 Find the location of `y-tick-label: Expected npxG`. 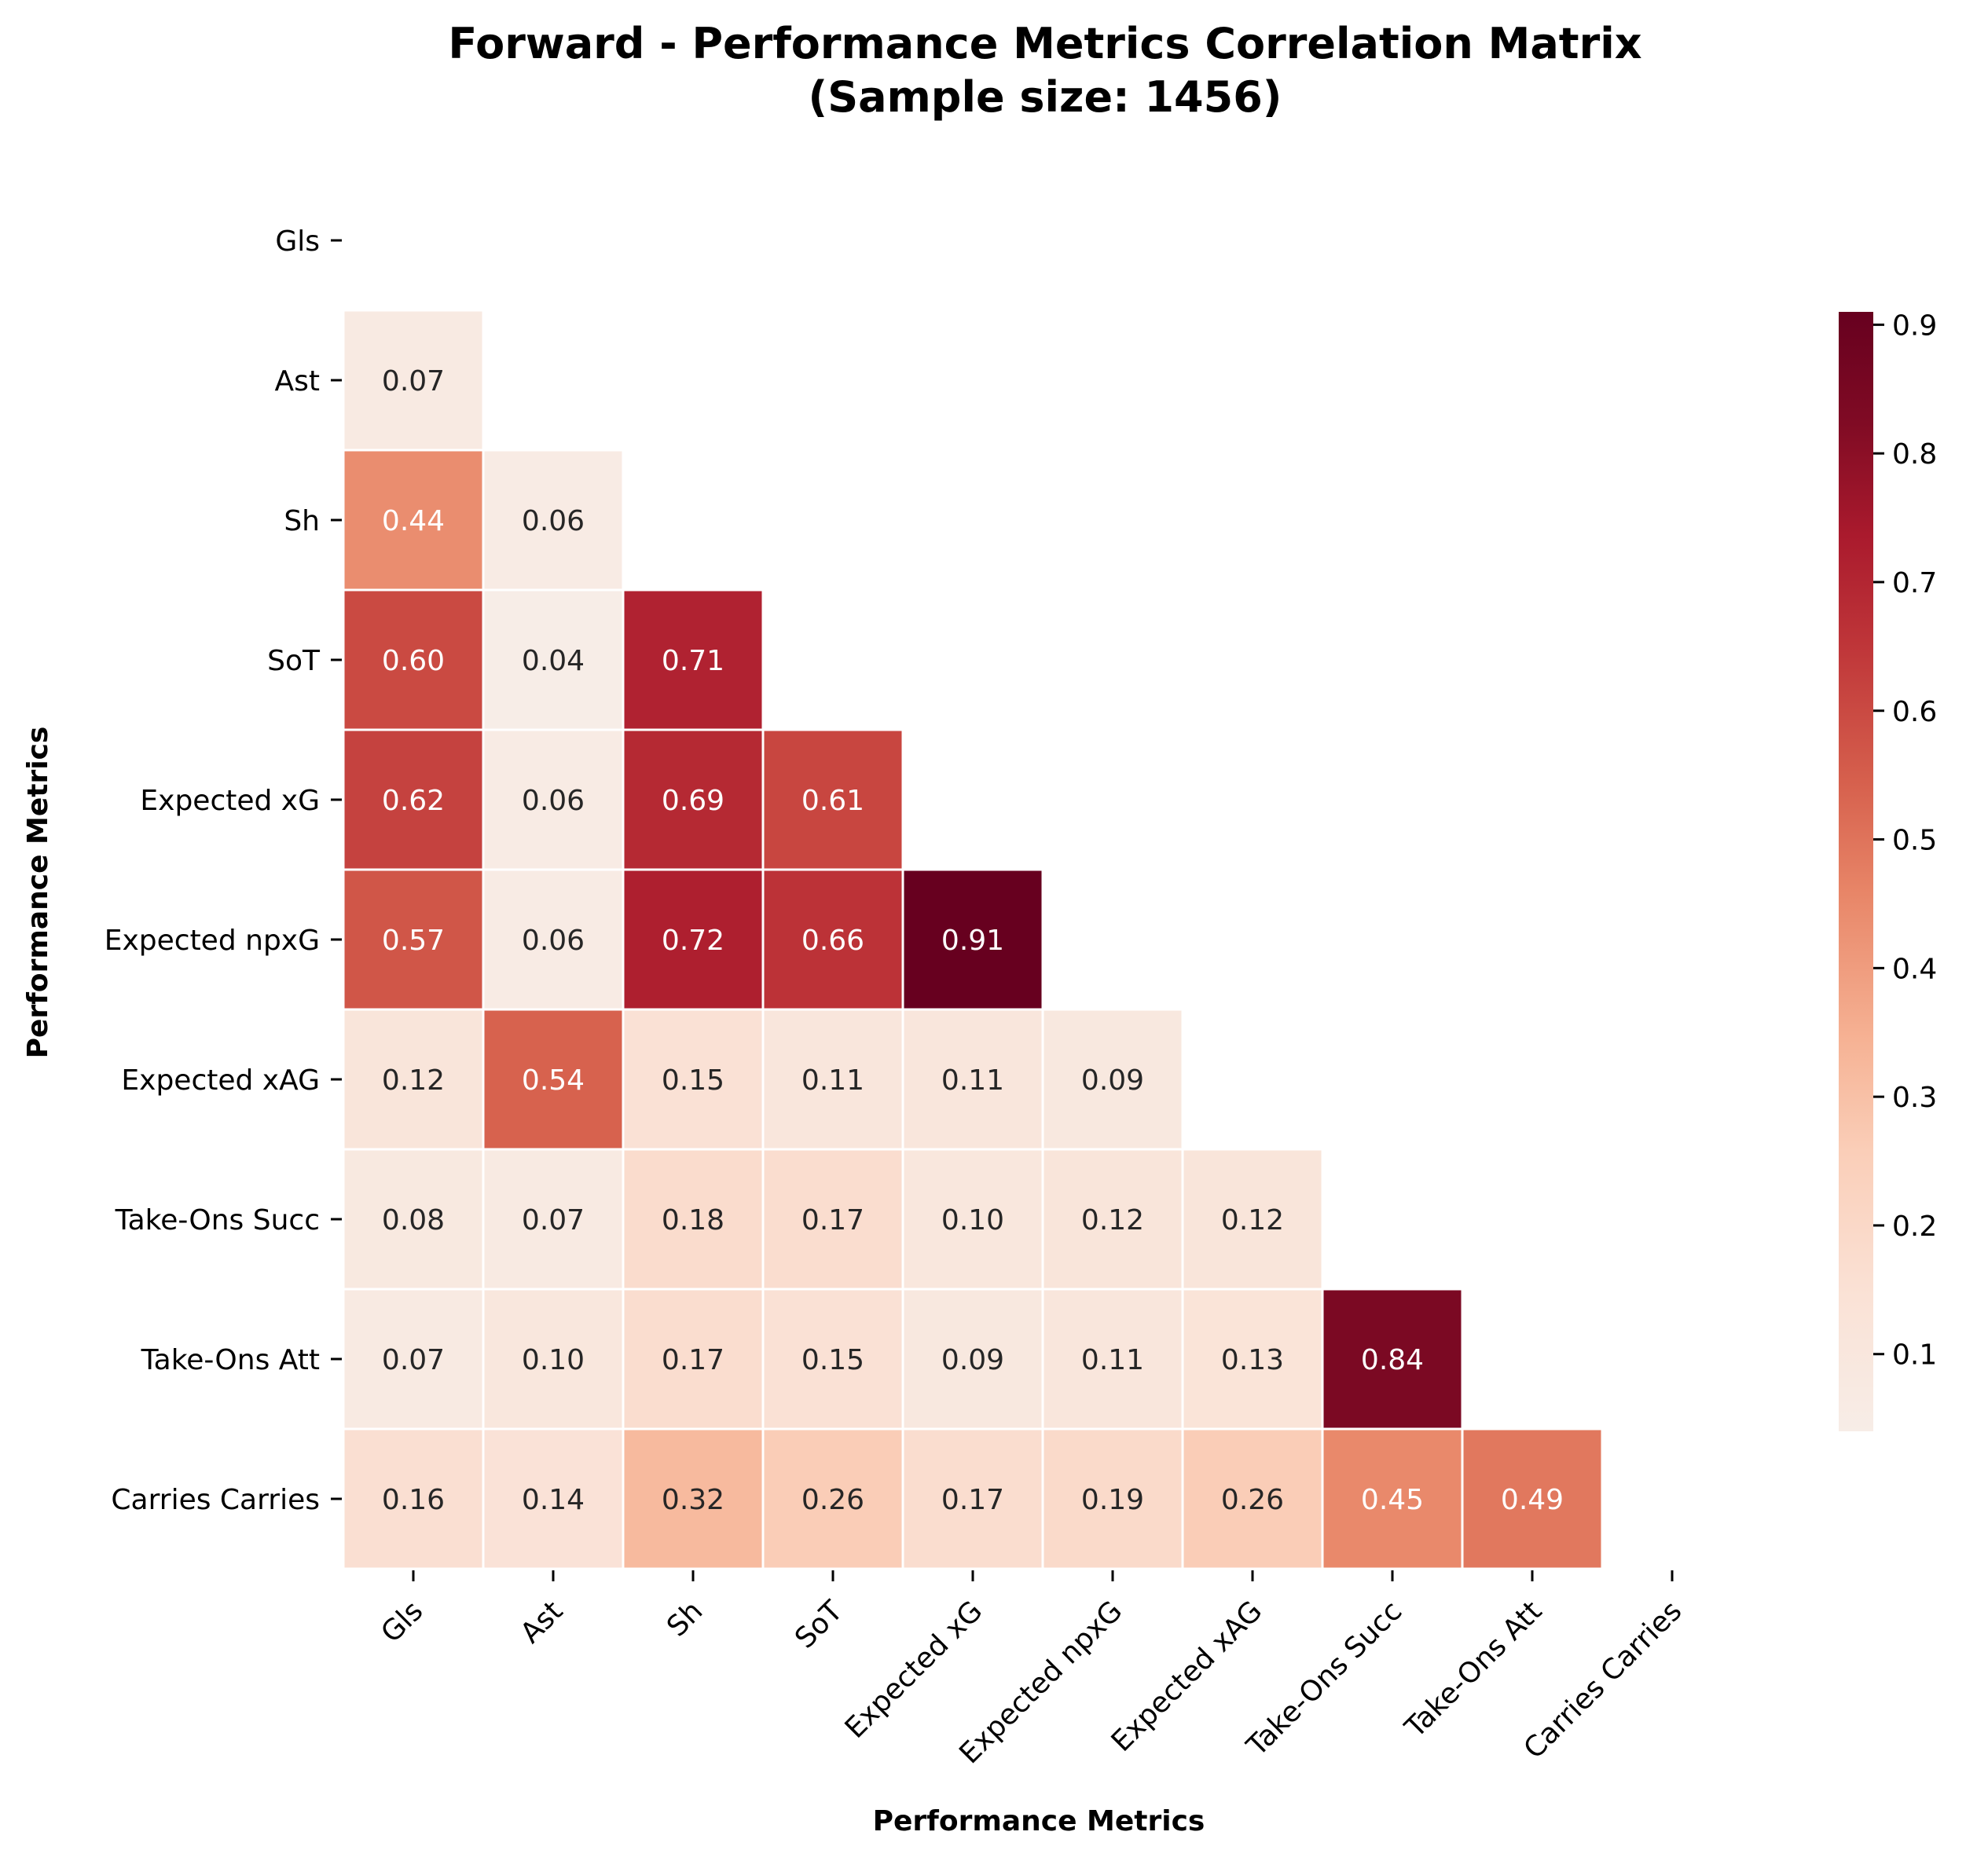

y-tick-label: Expected npxG is located at coordinates (212, 941).